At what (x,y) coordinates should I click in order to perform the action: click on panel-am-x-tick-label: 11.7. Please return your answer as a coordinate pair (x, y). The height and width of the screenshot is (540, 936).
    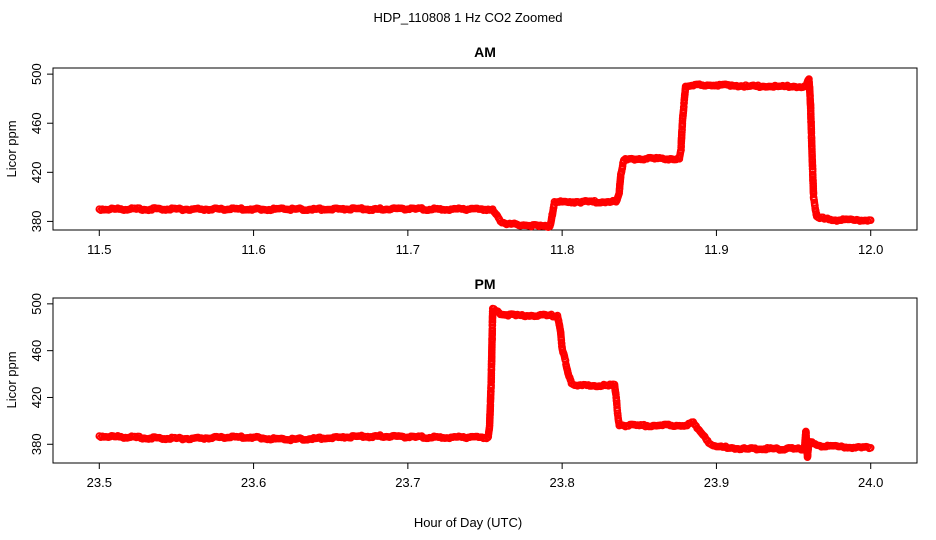
    Looking at the image, I should click on (408, 249).